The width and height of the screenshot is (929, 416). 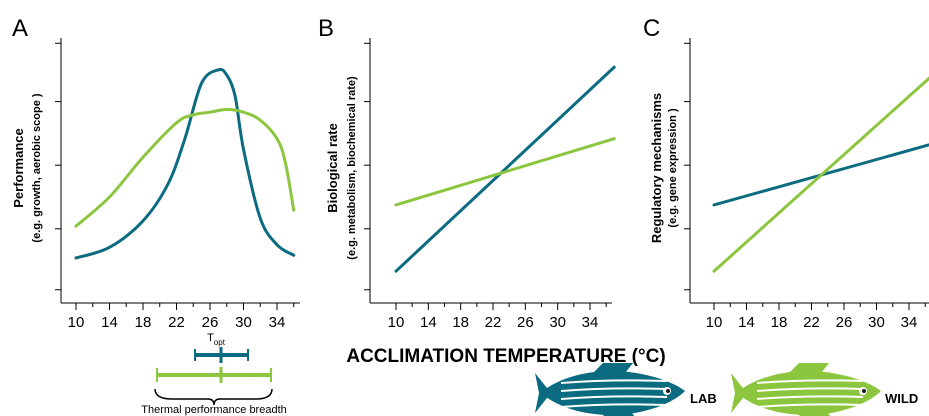 I want to click on x-tick-label-b: 10, so click(x=396, y=322).